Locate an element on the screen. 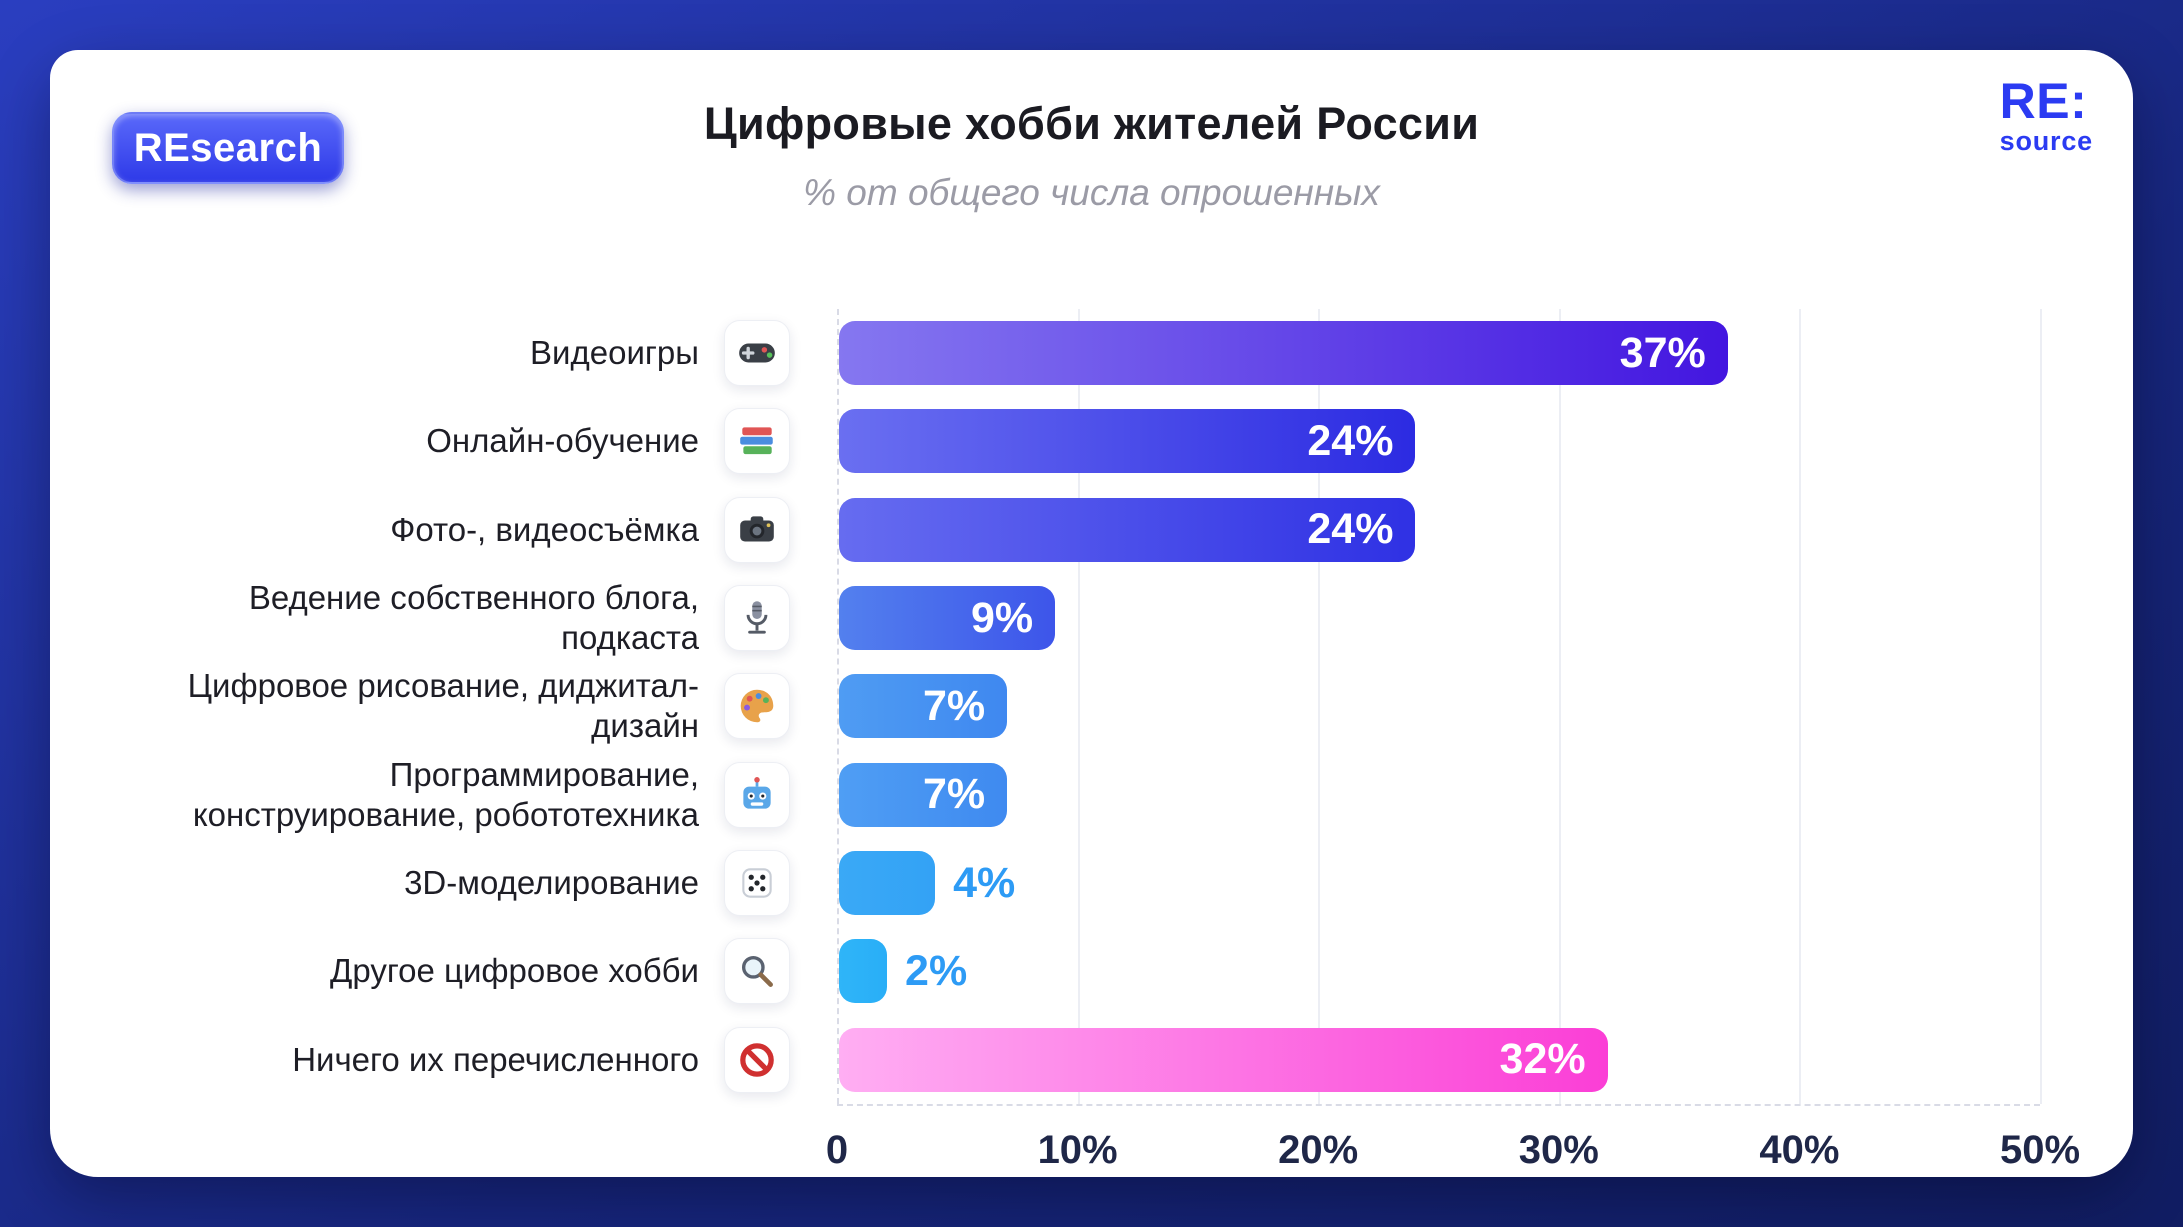 This screenshot has height=1227, width=2183. bar: 32% is located at coordinates (1223, 1059).